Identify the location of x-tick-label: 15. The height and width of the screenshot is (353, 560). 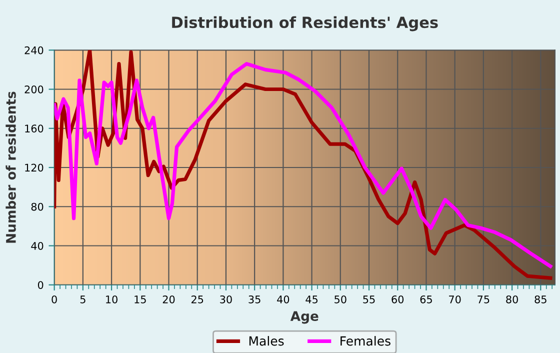
(140, 300).